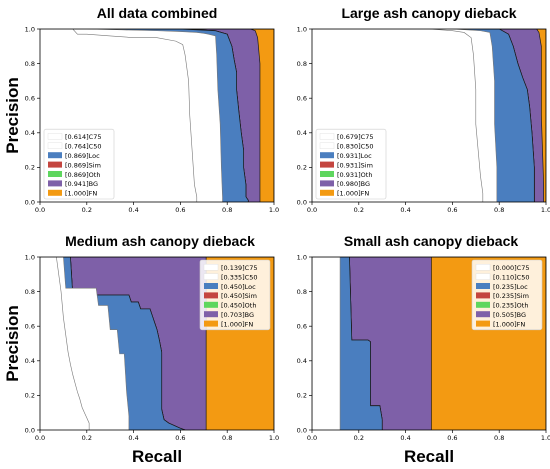  Describe the element at coordinates (83, 165) in the screenshot. I see `legend-label-sim: [0.869]Sim` at that location.